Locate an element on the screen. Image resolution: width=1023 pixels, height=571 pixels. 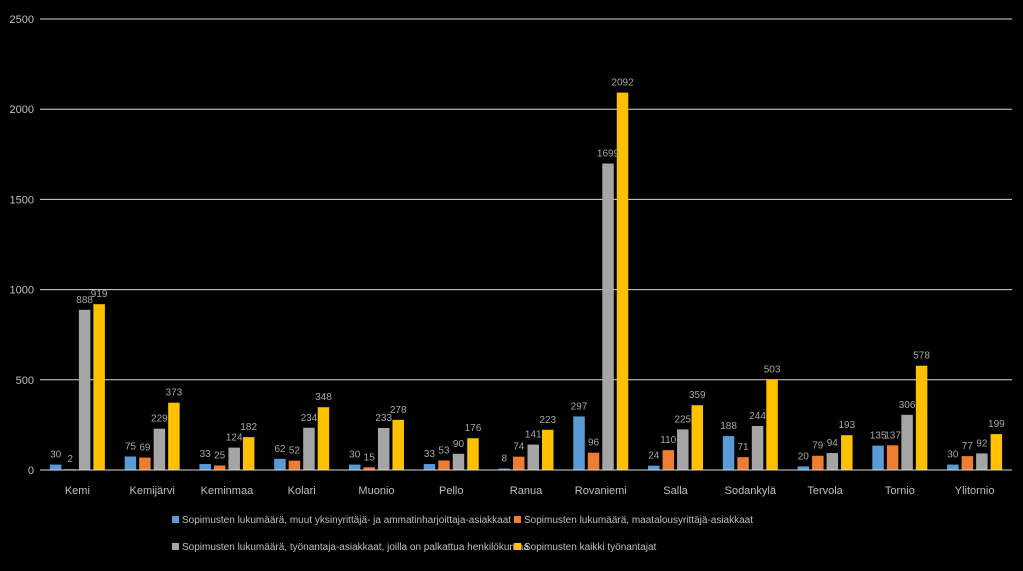
data-label: 77 is located at coordinates (968, 446).